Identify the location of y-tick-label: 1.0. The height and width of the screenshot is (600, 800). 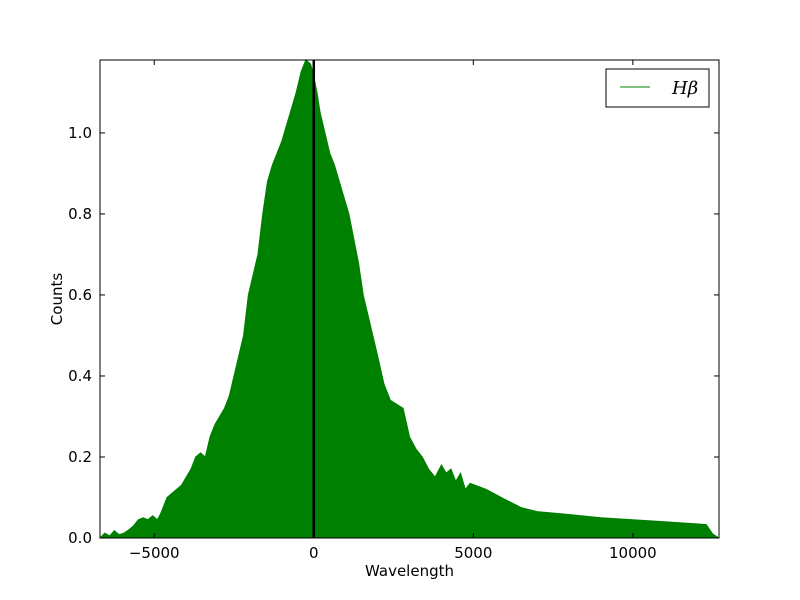
(80, 133).